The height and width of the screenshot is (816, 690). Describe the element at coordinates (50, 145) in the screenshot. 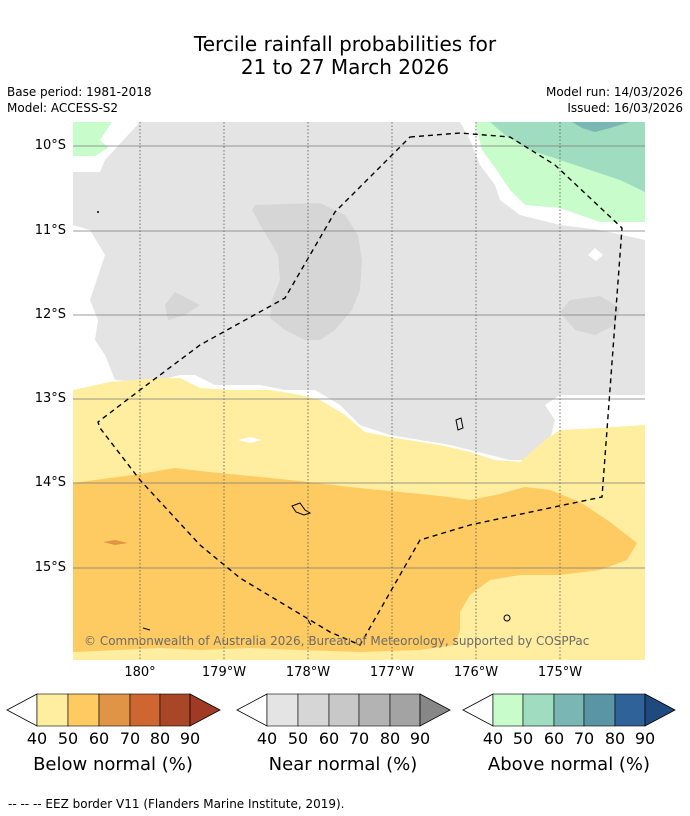

I see `lat-label: 10°S` at that location.